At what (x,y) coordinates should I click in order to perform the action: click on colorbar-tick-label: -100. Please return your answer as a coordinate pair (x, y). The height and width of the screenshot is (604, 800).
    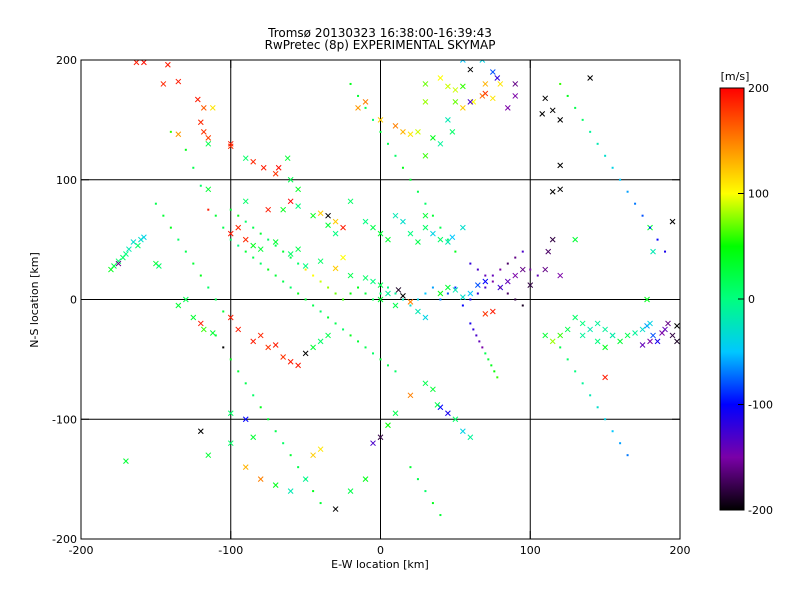
    Looking at the image, I should click on (760, 405).